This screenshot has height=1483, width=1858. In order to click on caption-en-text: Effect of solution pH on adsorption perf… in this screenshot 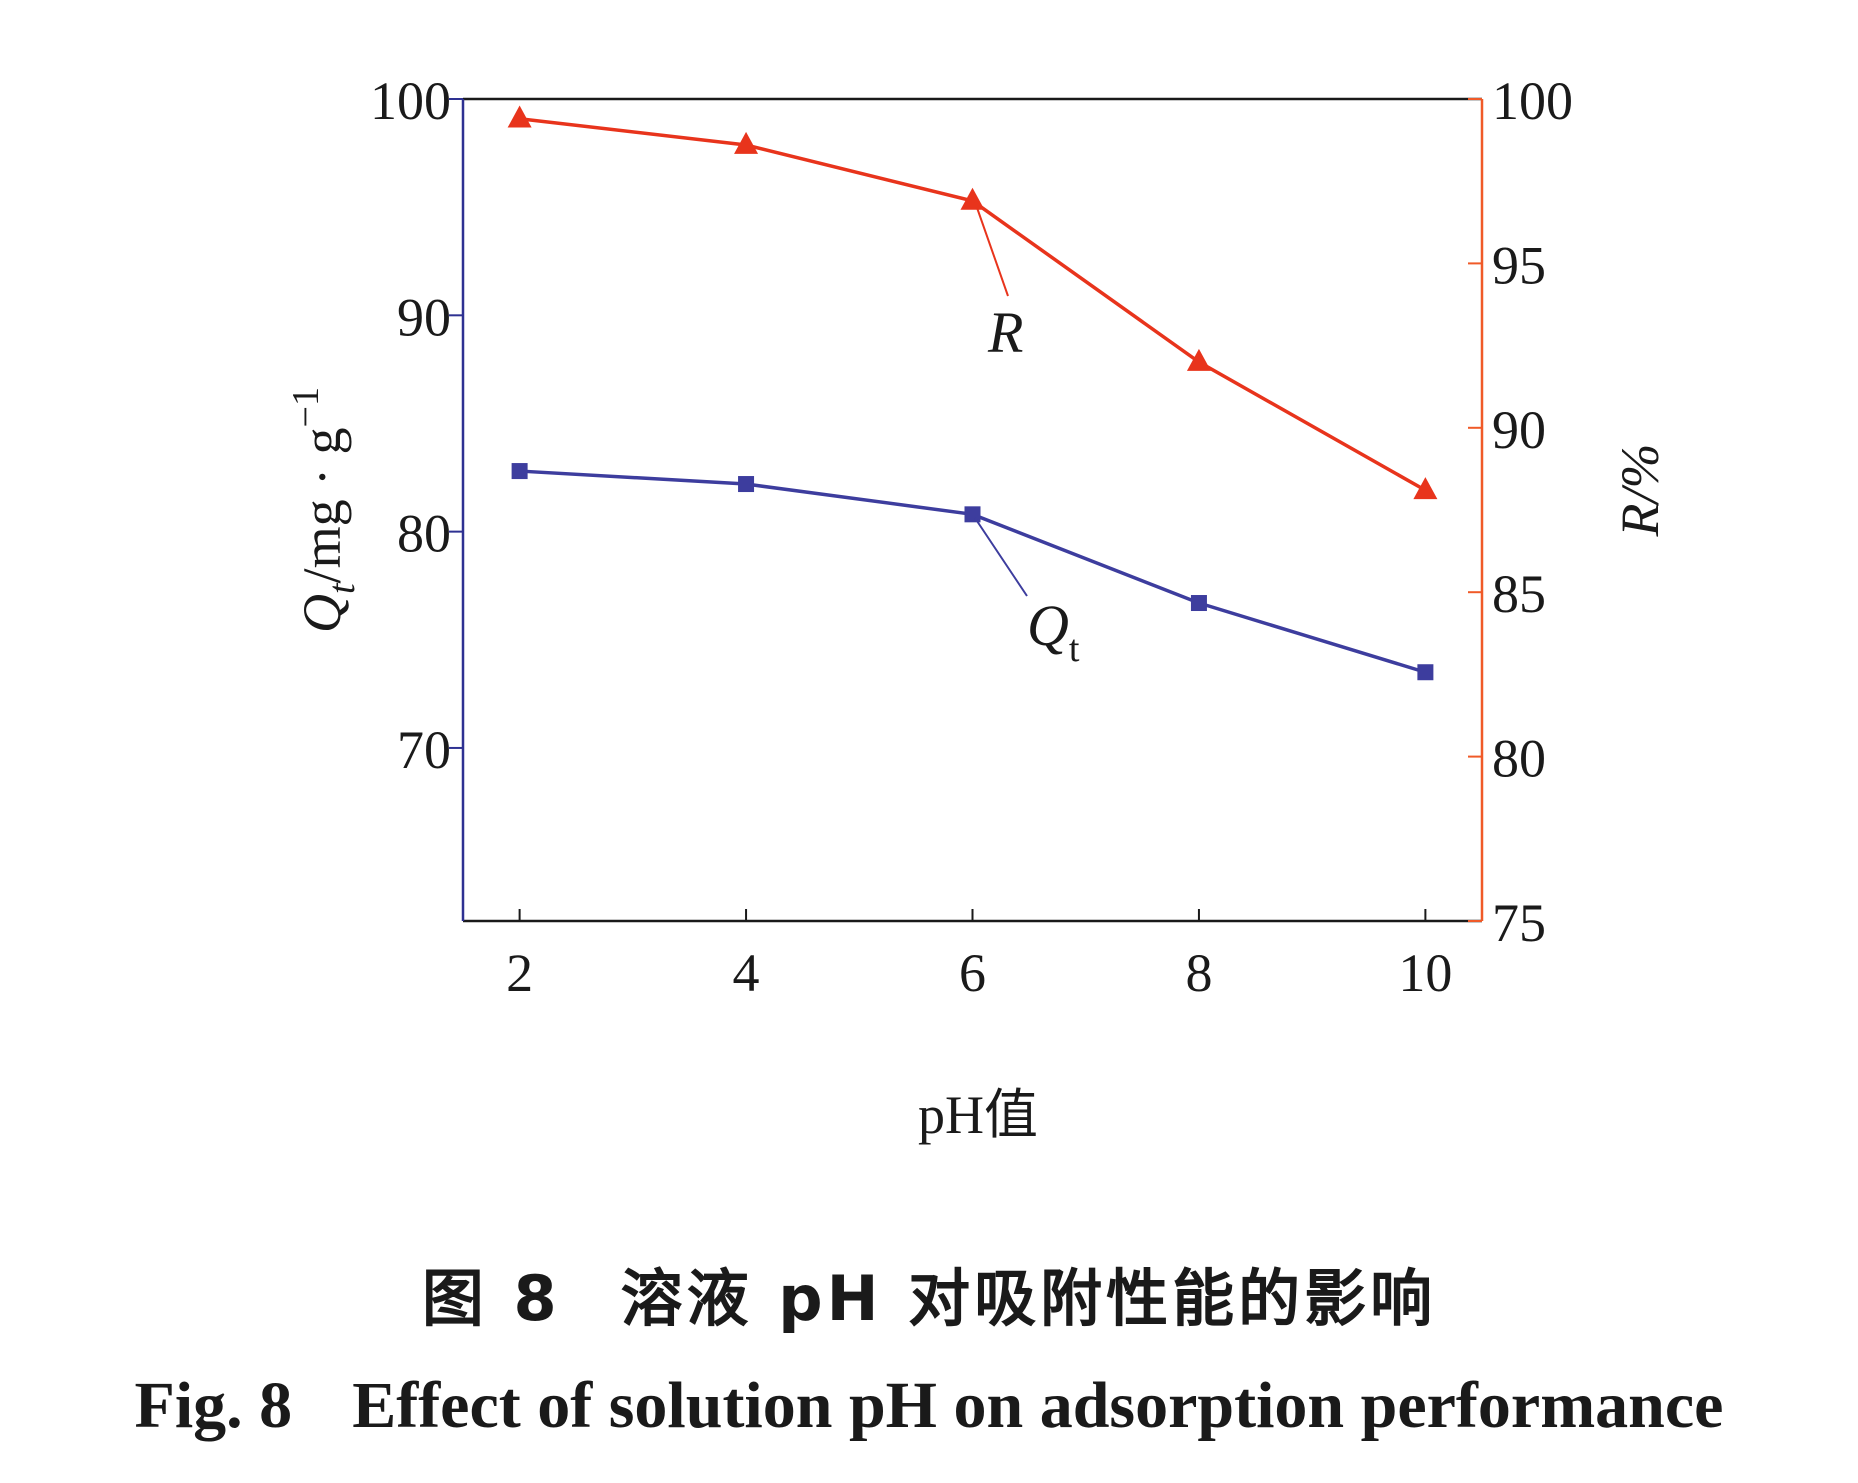, I will do `click(1038, 1405)`.